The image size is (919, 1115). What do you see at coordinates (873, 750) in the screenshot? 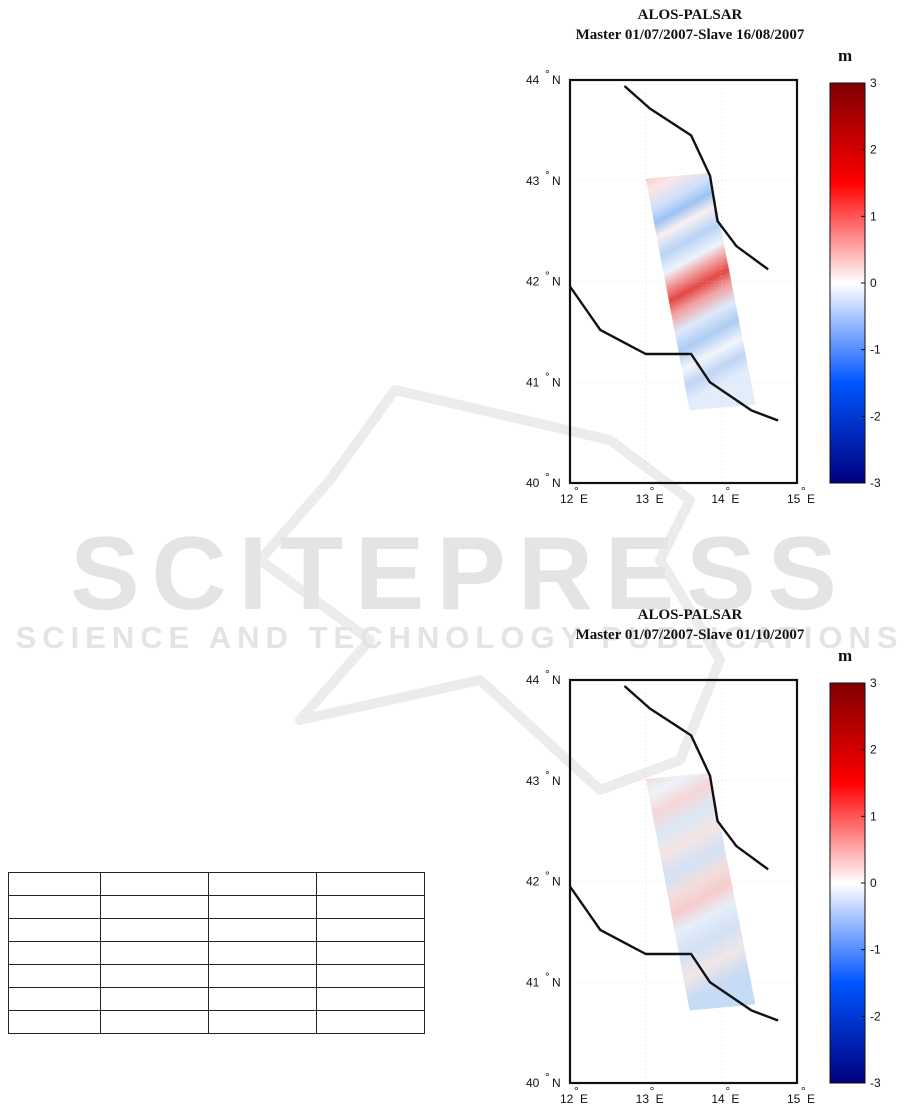
I see `colorbar-tick-label: 2` at bounding box center [873, 750].